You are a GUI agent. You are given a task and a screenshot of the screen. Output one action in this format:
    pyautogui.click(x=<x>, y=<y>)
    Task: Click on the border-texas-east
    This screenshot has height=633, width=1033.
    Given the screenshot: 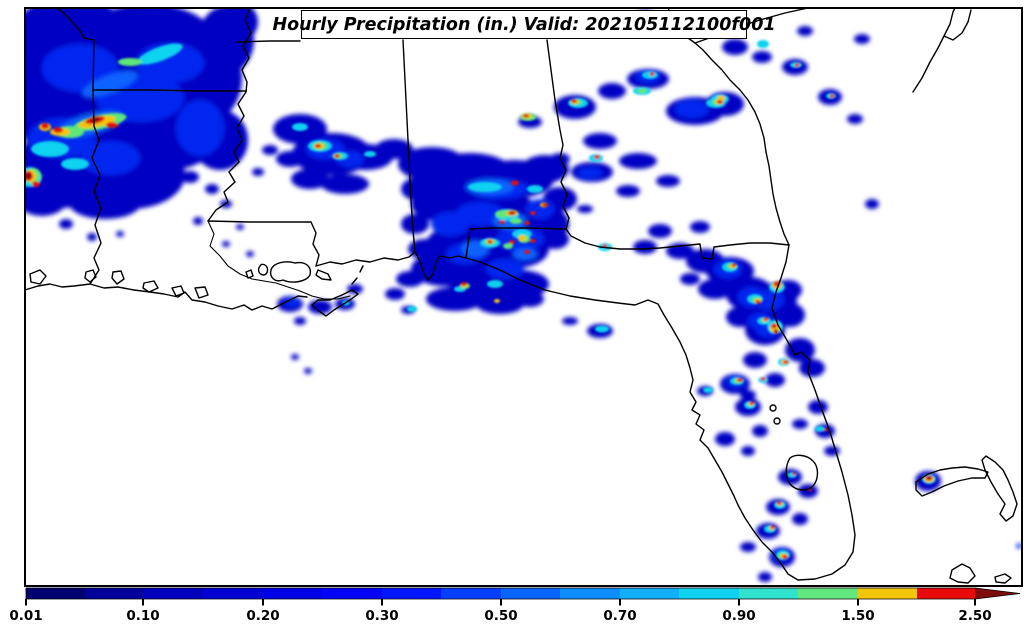 What is the action you would take?
    pyautogui.click(x=79, y=146)
    